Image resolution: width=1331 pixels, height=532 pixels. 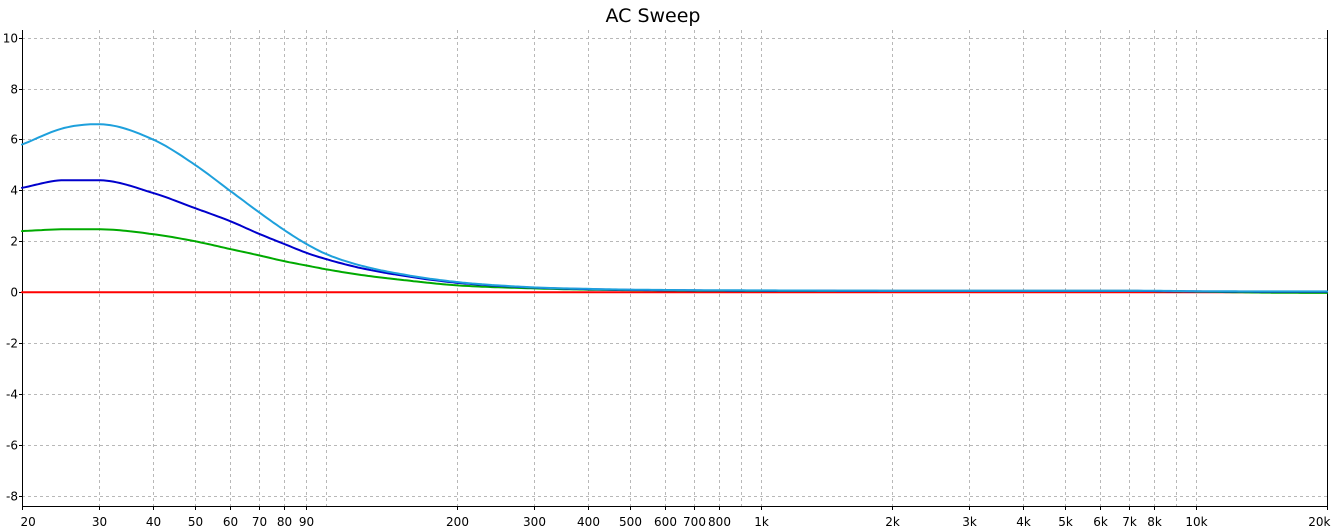 What do you see at coordinates (1154, 522) in the screenshot?
I see `x-tick-label: 8k` at bounding box center [1154, 522].